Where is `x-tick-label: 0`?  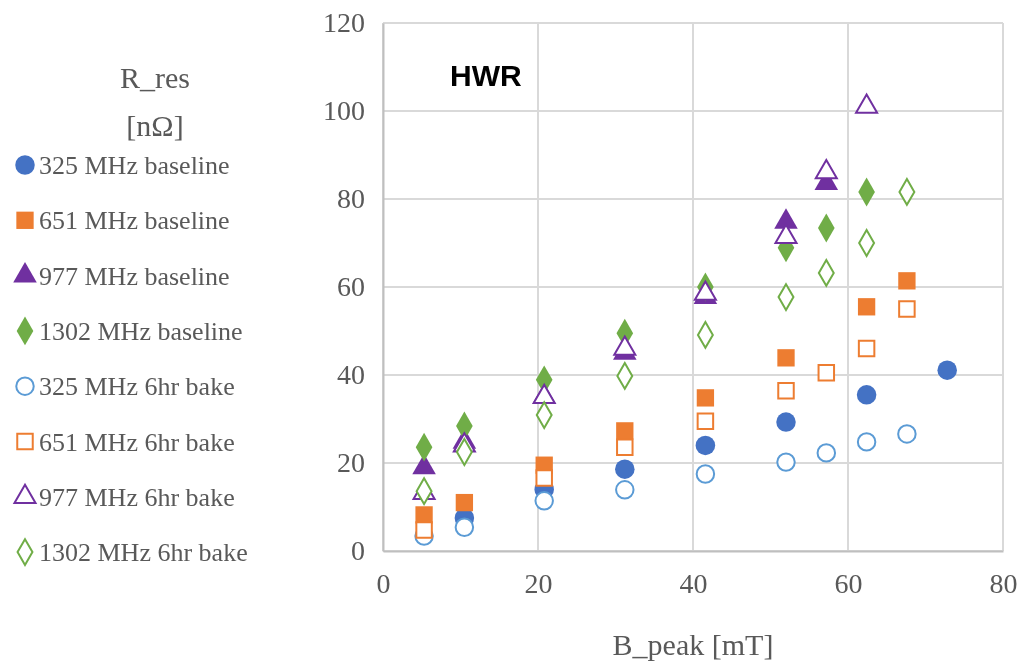
x-tick-label: 0 is located at coordinates (383, 583).